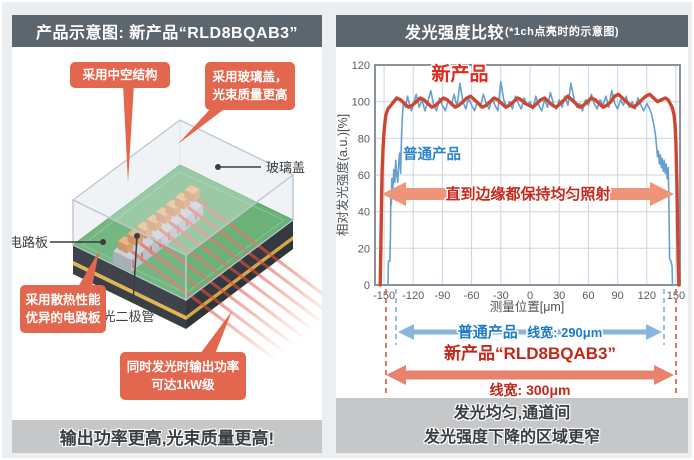 Image resolution: width=694 pixels, height=460 pixels. Describe the element at coordinates (442, 296) in the screenshot. I see `x-tick-label: -90` at that location.